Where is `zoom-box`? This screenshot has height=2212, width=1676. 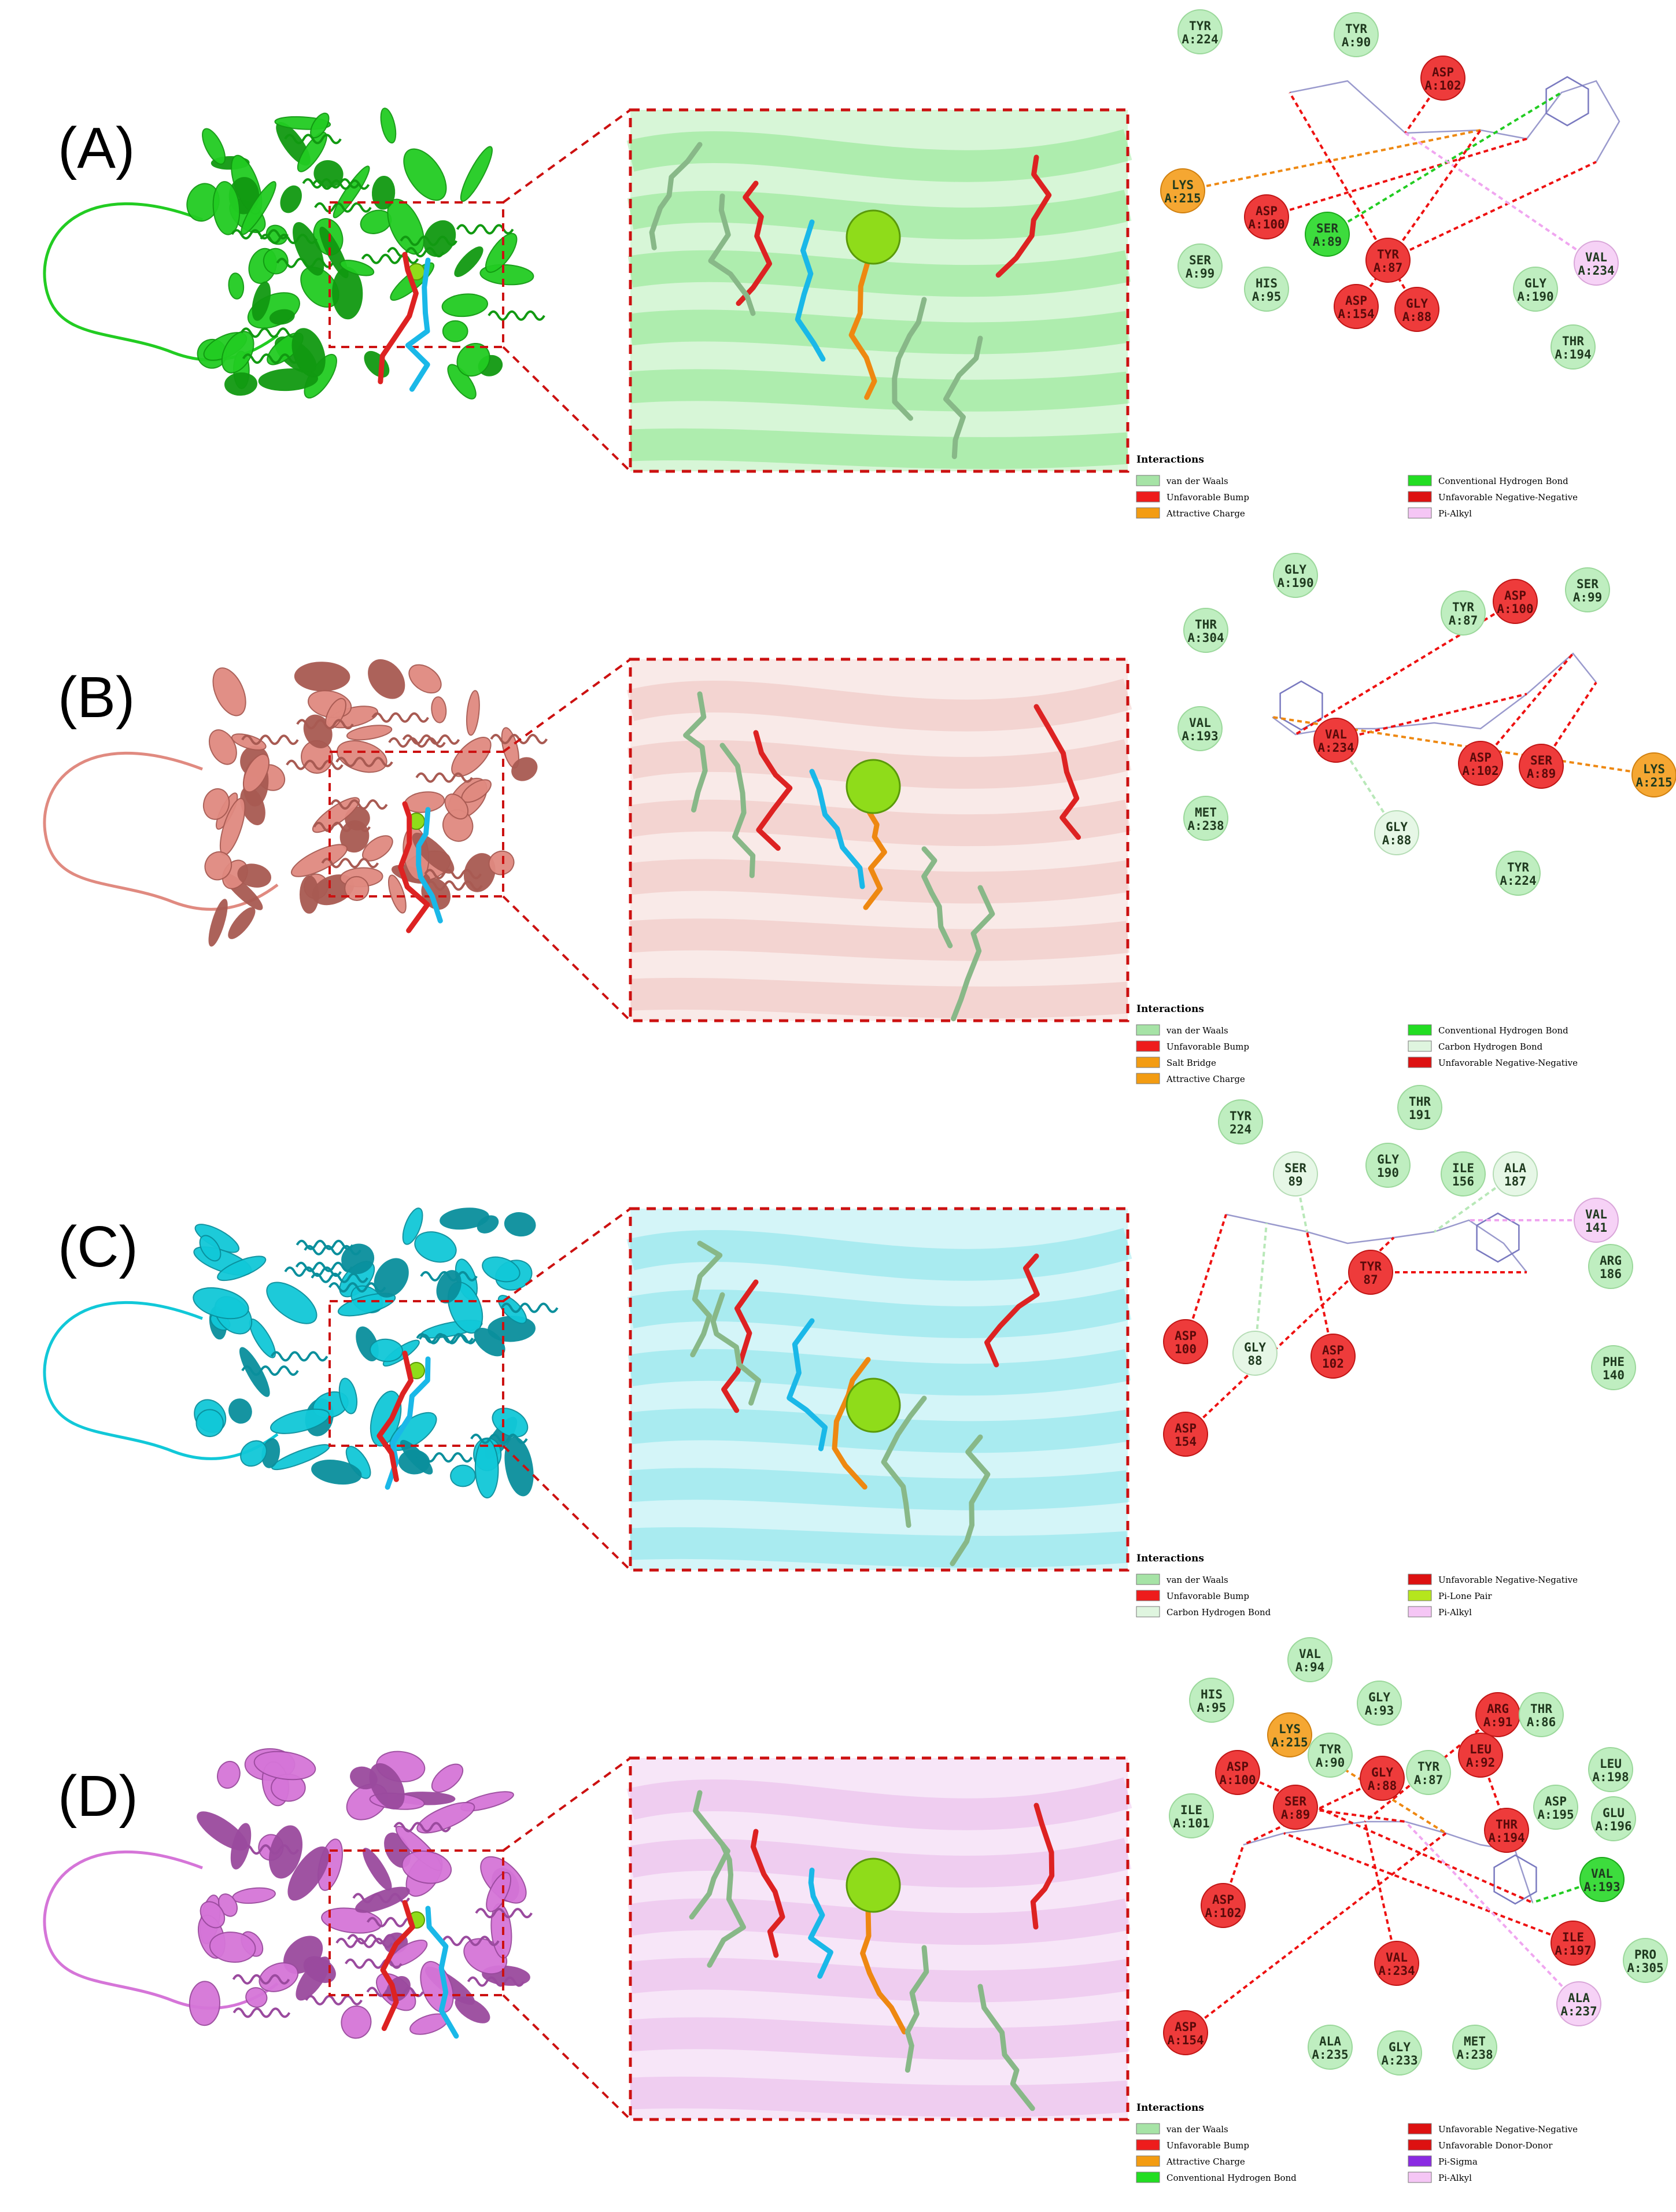 zoom-box is located at coordinates (879, 1938).